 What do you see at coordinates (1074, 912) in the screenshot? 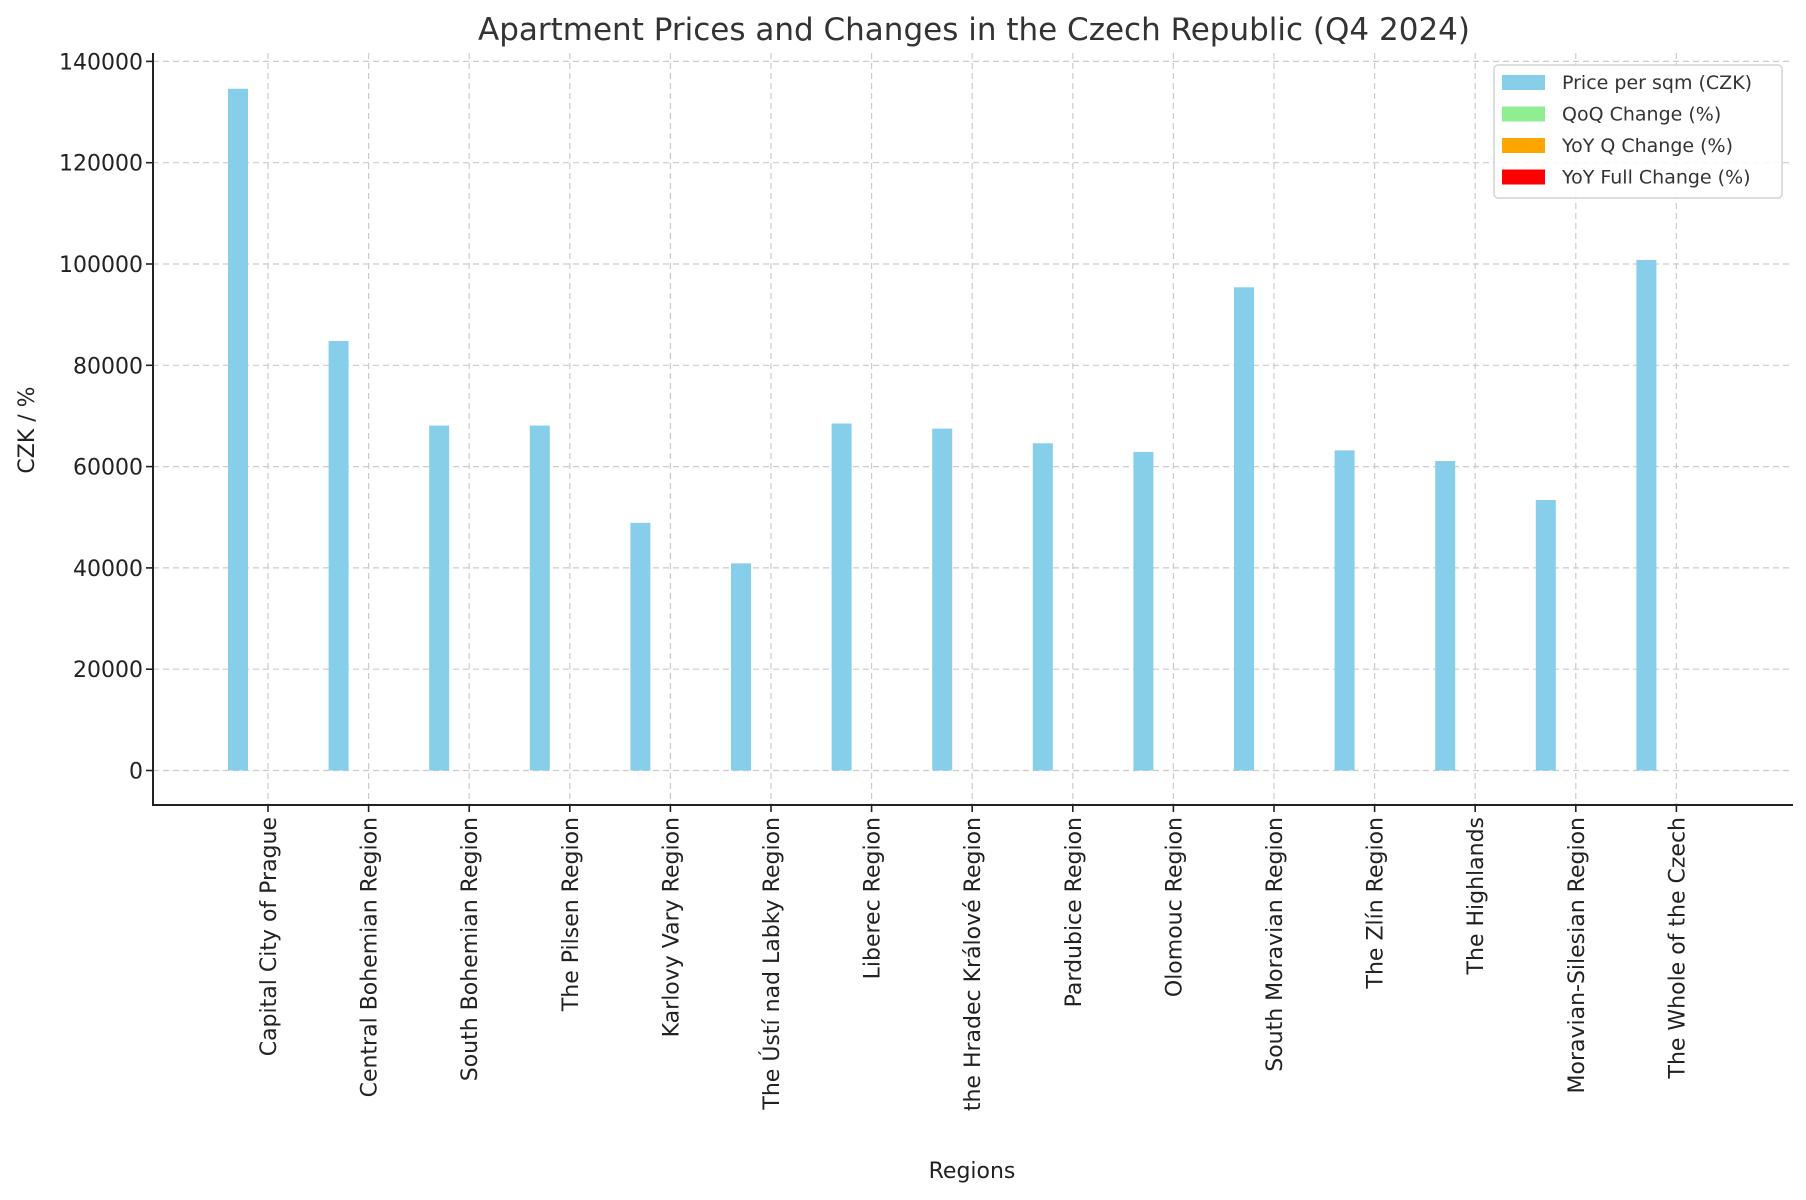
I see `x-tick-label: Pardubice Region` at bounding box center [1074, 912].